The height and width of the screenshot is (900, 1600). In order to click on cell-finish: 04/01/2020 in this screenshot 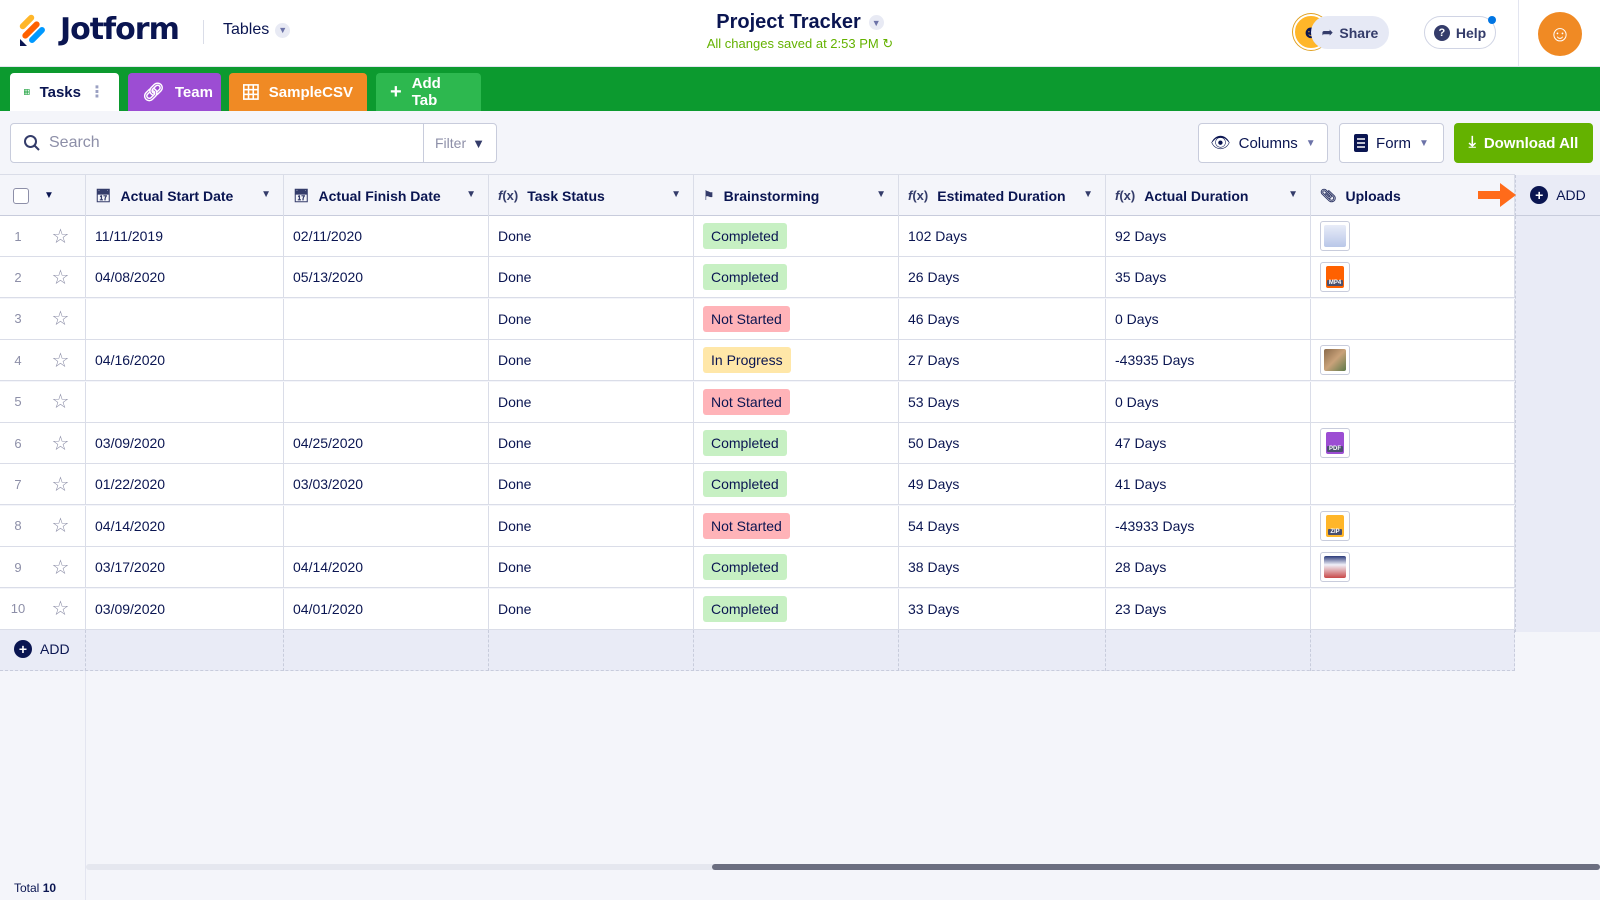, I will do `click(386, 608)`.